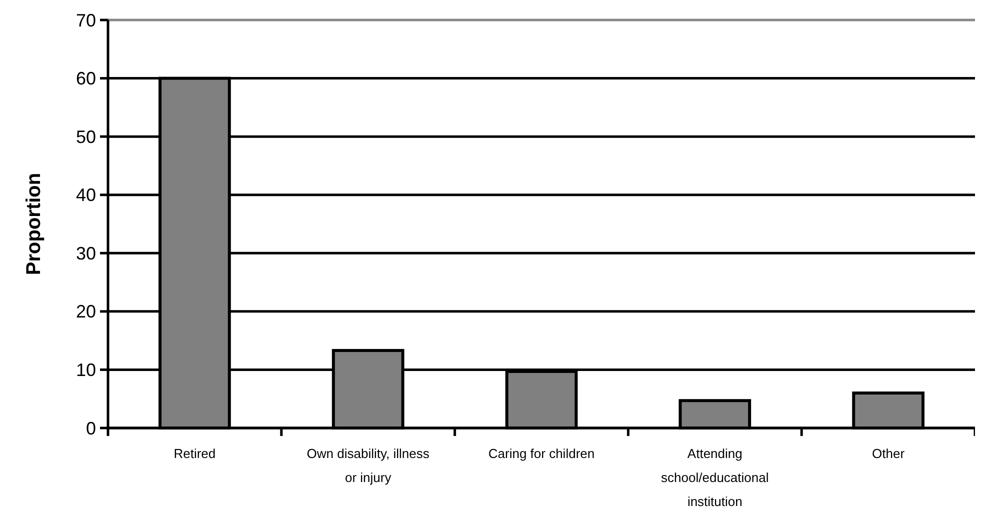 The image size is (983, 520). Describe the element at coordinates (715, 477) in the screenshot. I see `x-tick-label: Attending school/educational institution` at that location.